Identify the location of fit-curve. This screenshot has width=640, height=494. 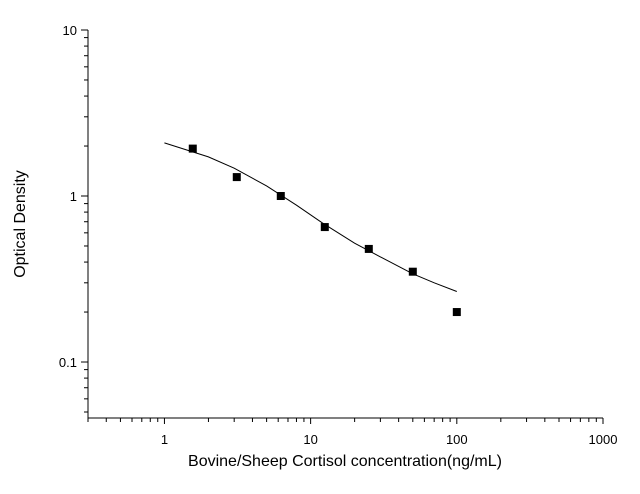
(310, 217).